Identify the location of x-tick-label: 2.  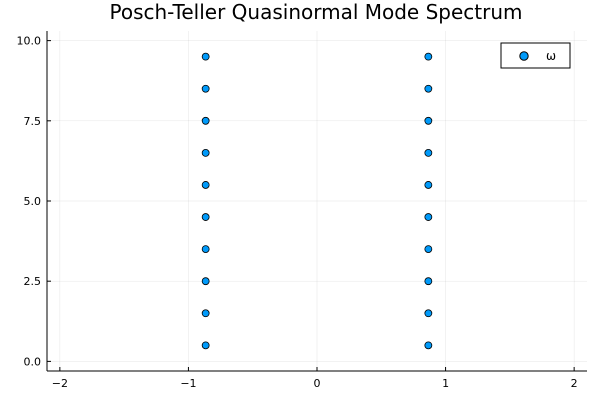
(574, 383).